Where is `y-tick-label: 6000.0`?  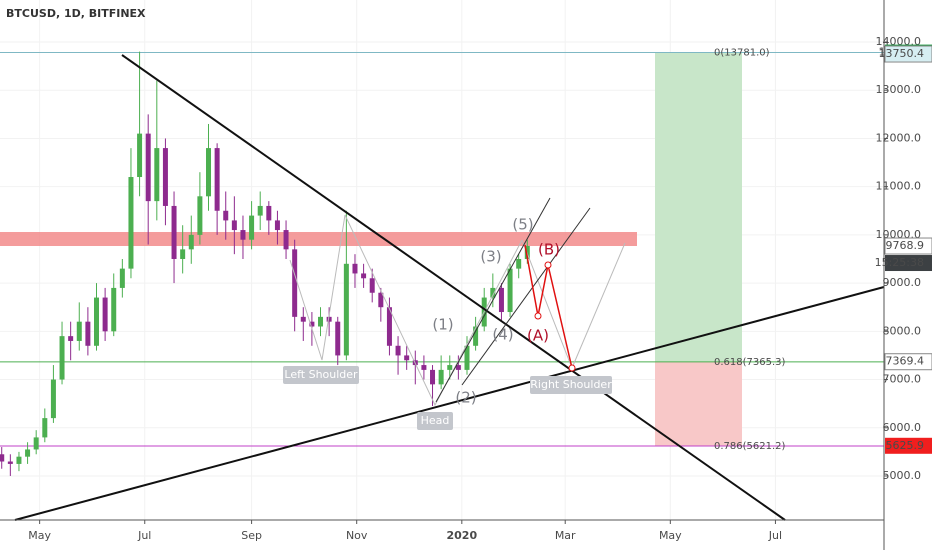 y-tick-label: 6000.0 is located at coordinates (902, 427).